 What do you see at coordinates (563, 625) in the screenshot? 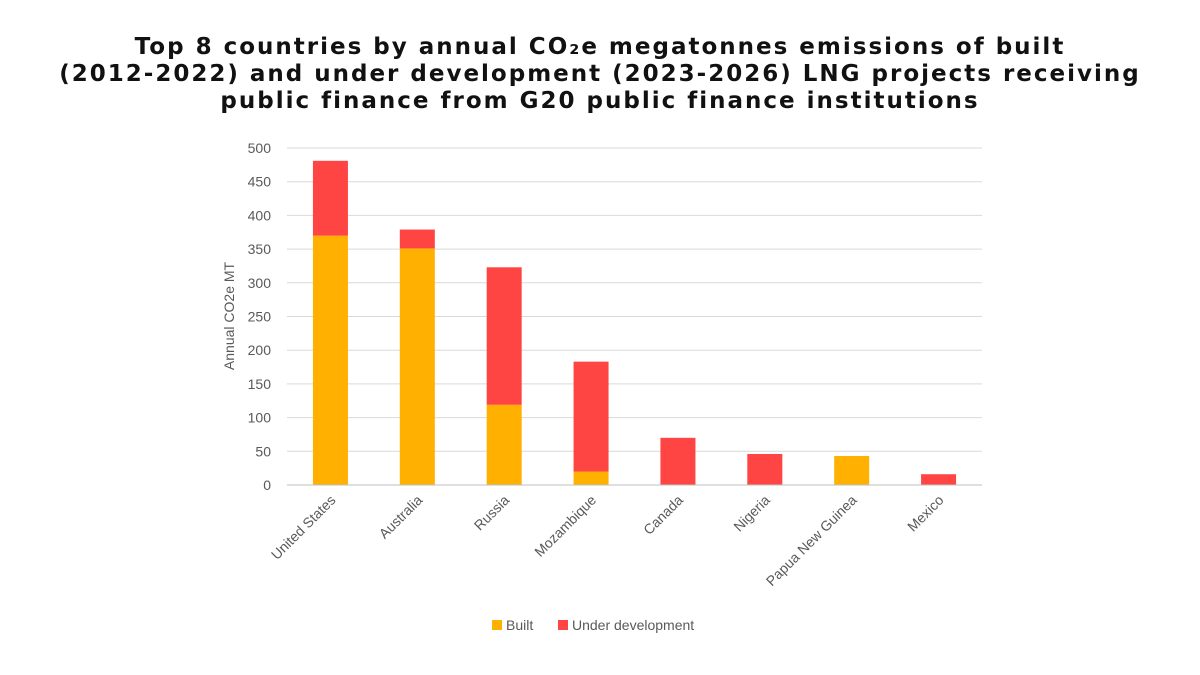
I see `legend-swatch-under-development` at bounding box center [563, 625].